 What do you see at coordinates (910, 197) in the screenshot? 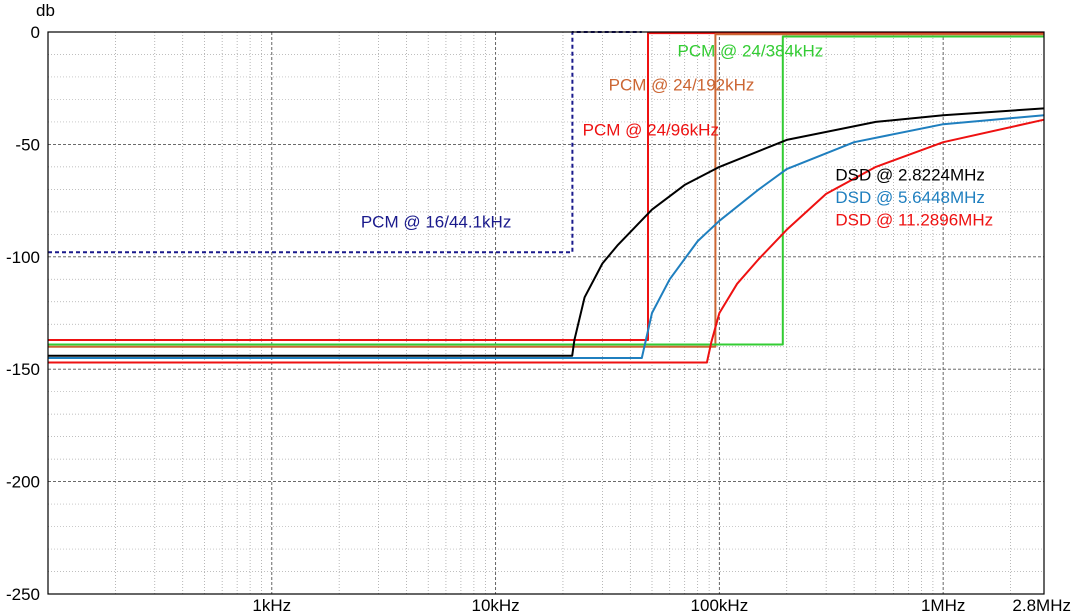
I see `series-annotation: DSD @ 5.6448MHz` at bounding box center [910, 197].